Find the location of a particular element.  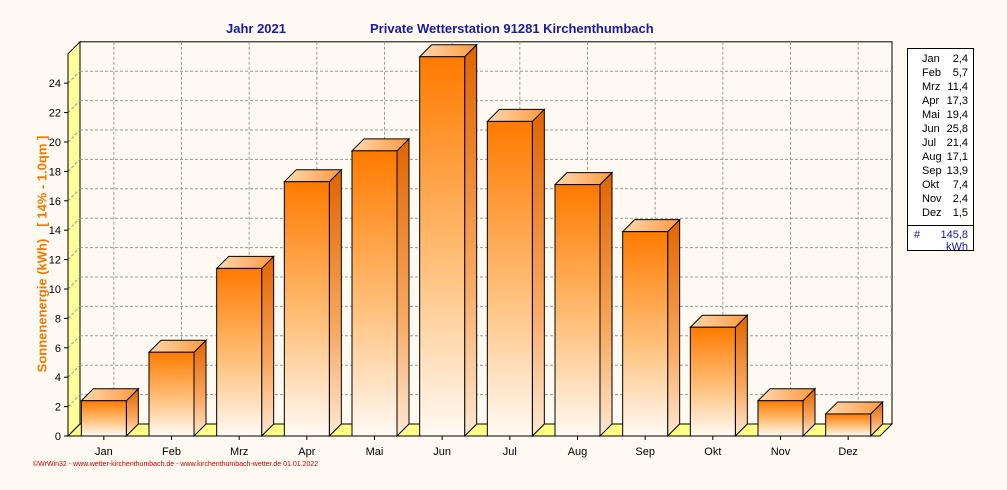

legend-row: Sep 13,9 is located at coordinates (940, 171).